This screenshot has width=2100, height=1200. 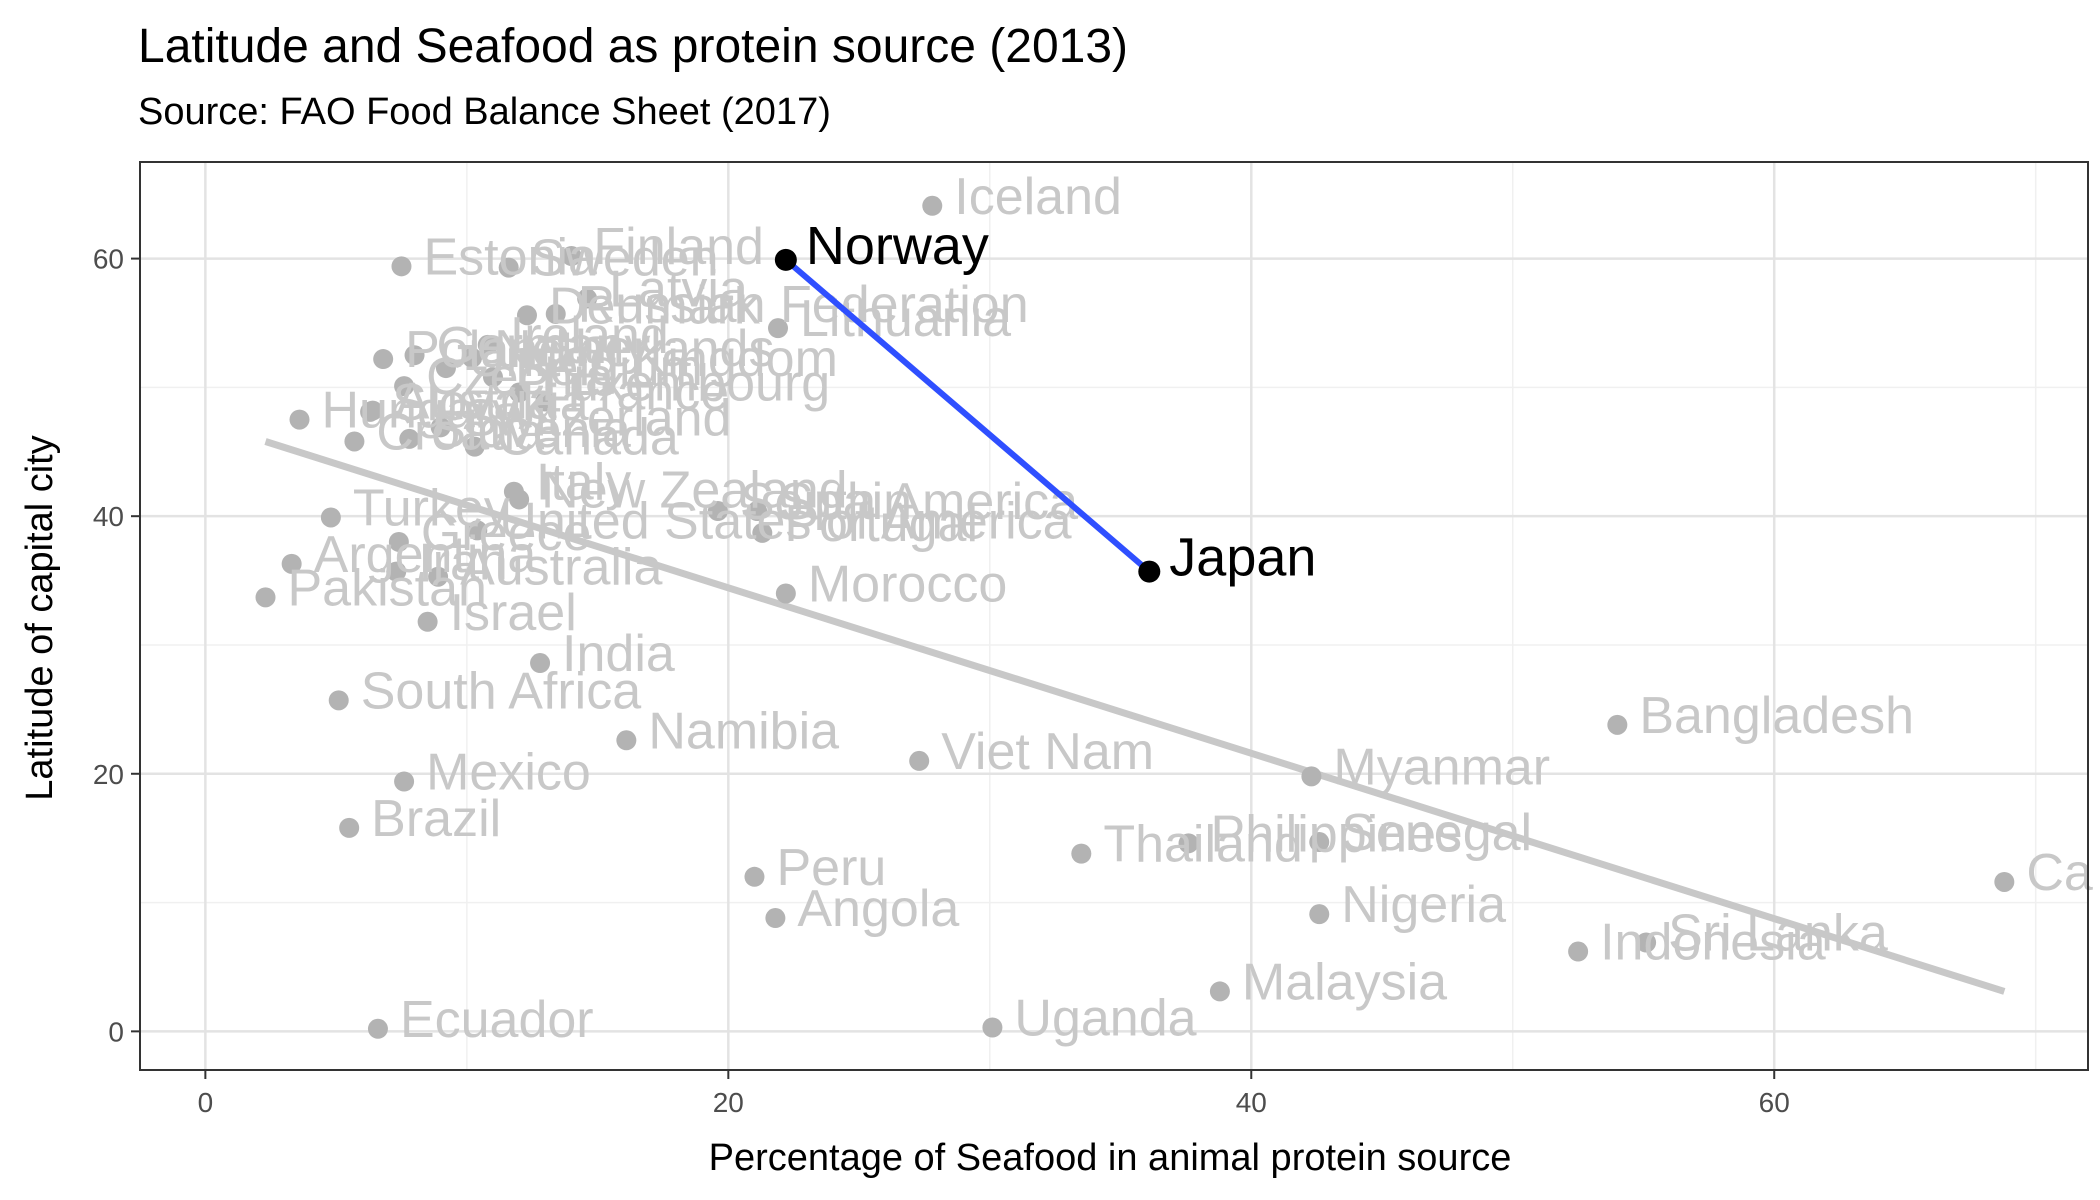 I want to click on point-label: Sweden, so click(x=625, y=259).